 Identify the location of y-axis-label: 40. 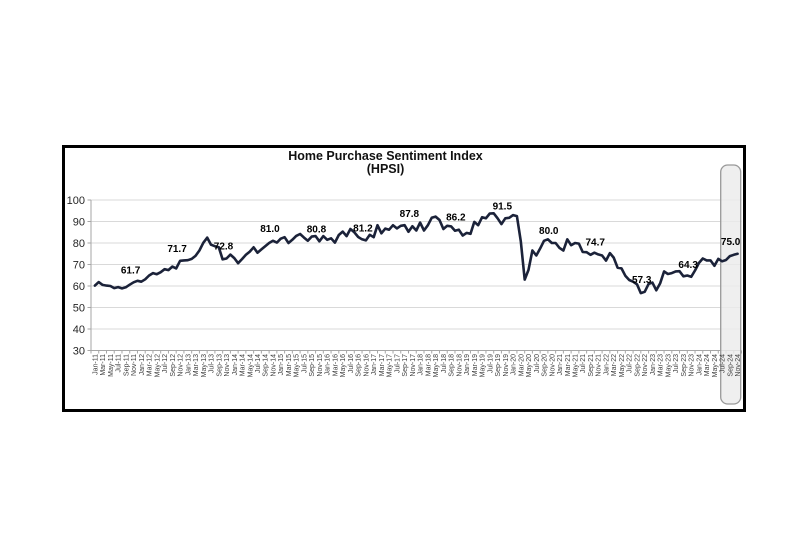
(79, 330).